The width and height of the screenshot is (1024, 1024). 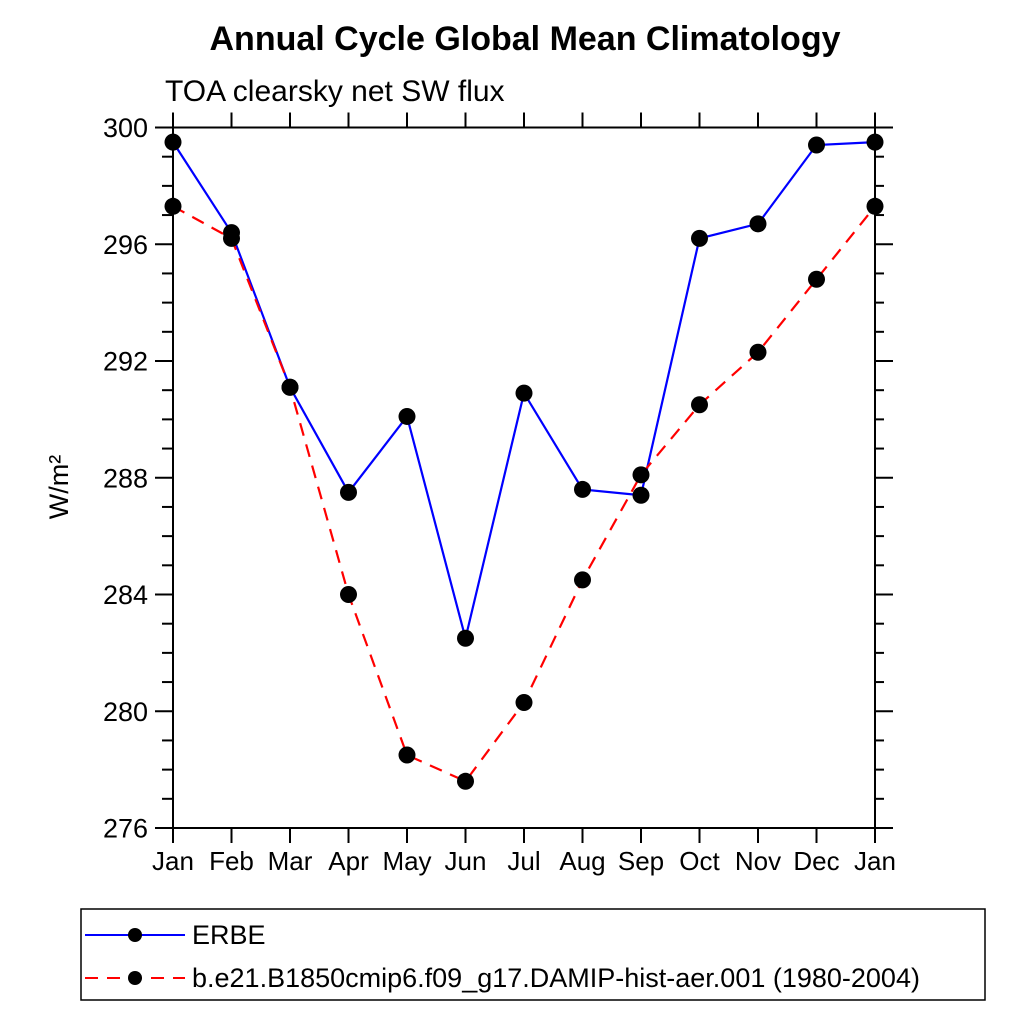 What do you see at coordinates (525, 39) in the screenshot?
I see `chart-title: Annual Cycle Global Mean Climatology` at bounding box center [525, 39].